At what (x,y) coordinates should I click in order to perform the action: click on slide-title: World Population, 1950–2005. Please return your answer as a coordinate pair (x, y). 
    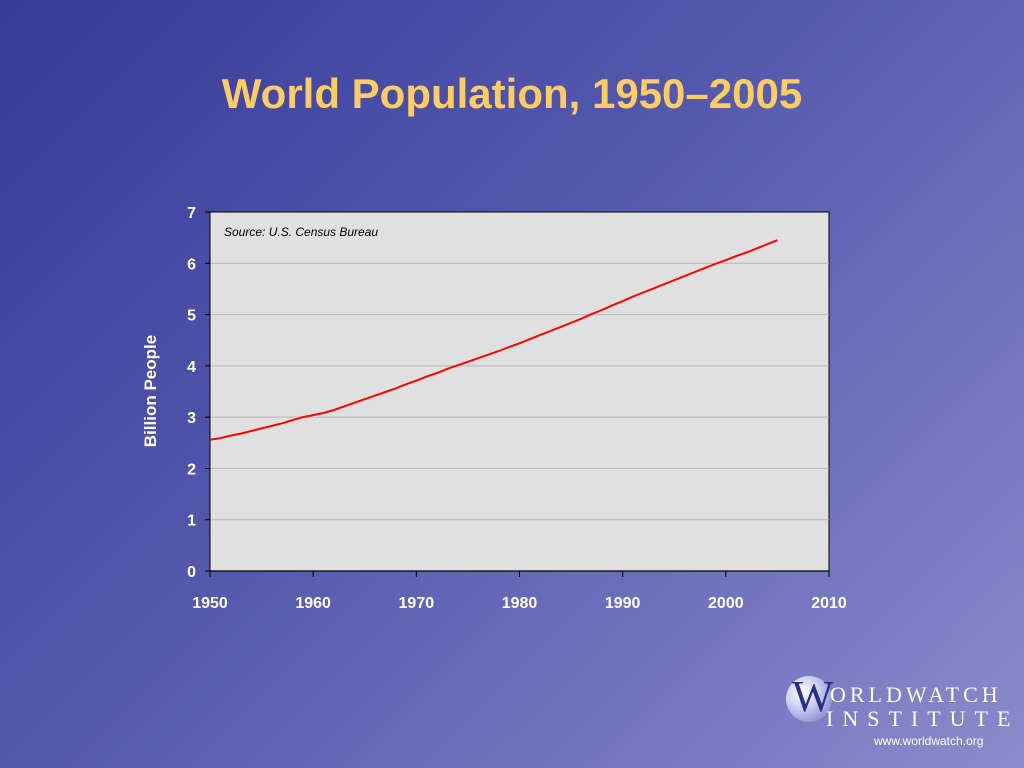
    Looking at the image, I should click on (512, 93).